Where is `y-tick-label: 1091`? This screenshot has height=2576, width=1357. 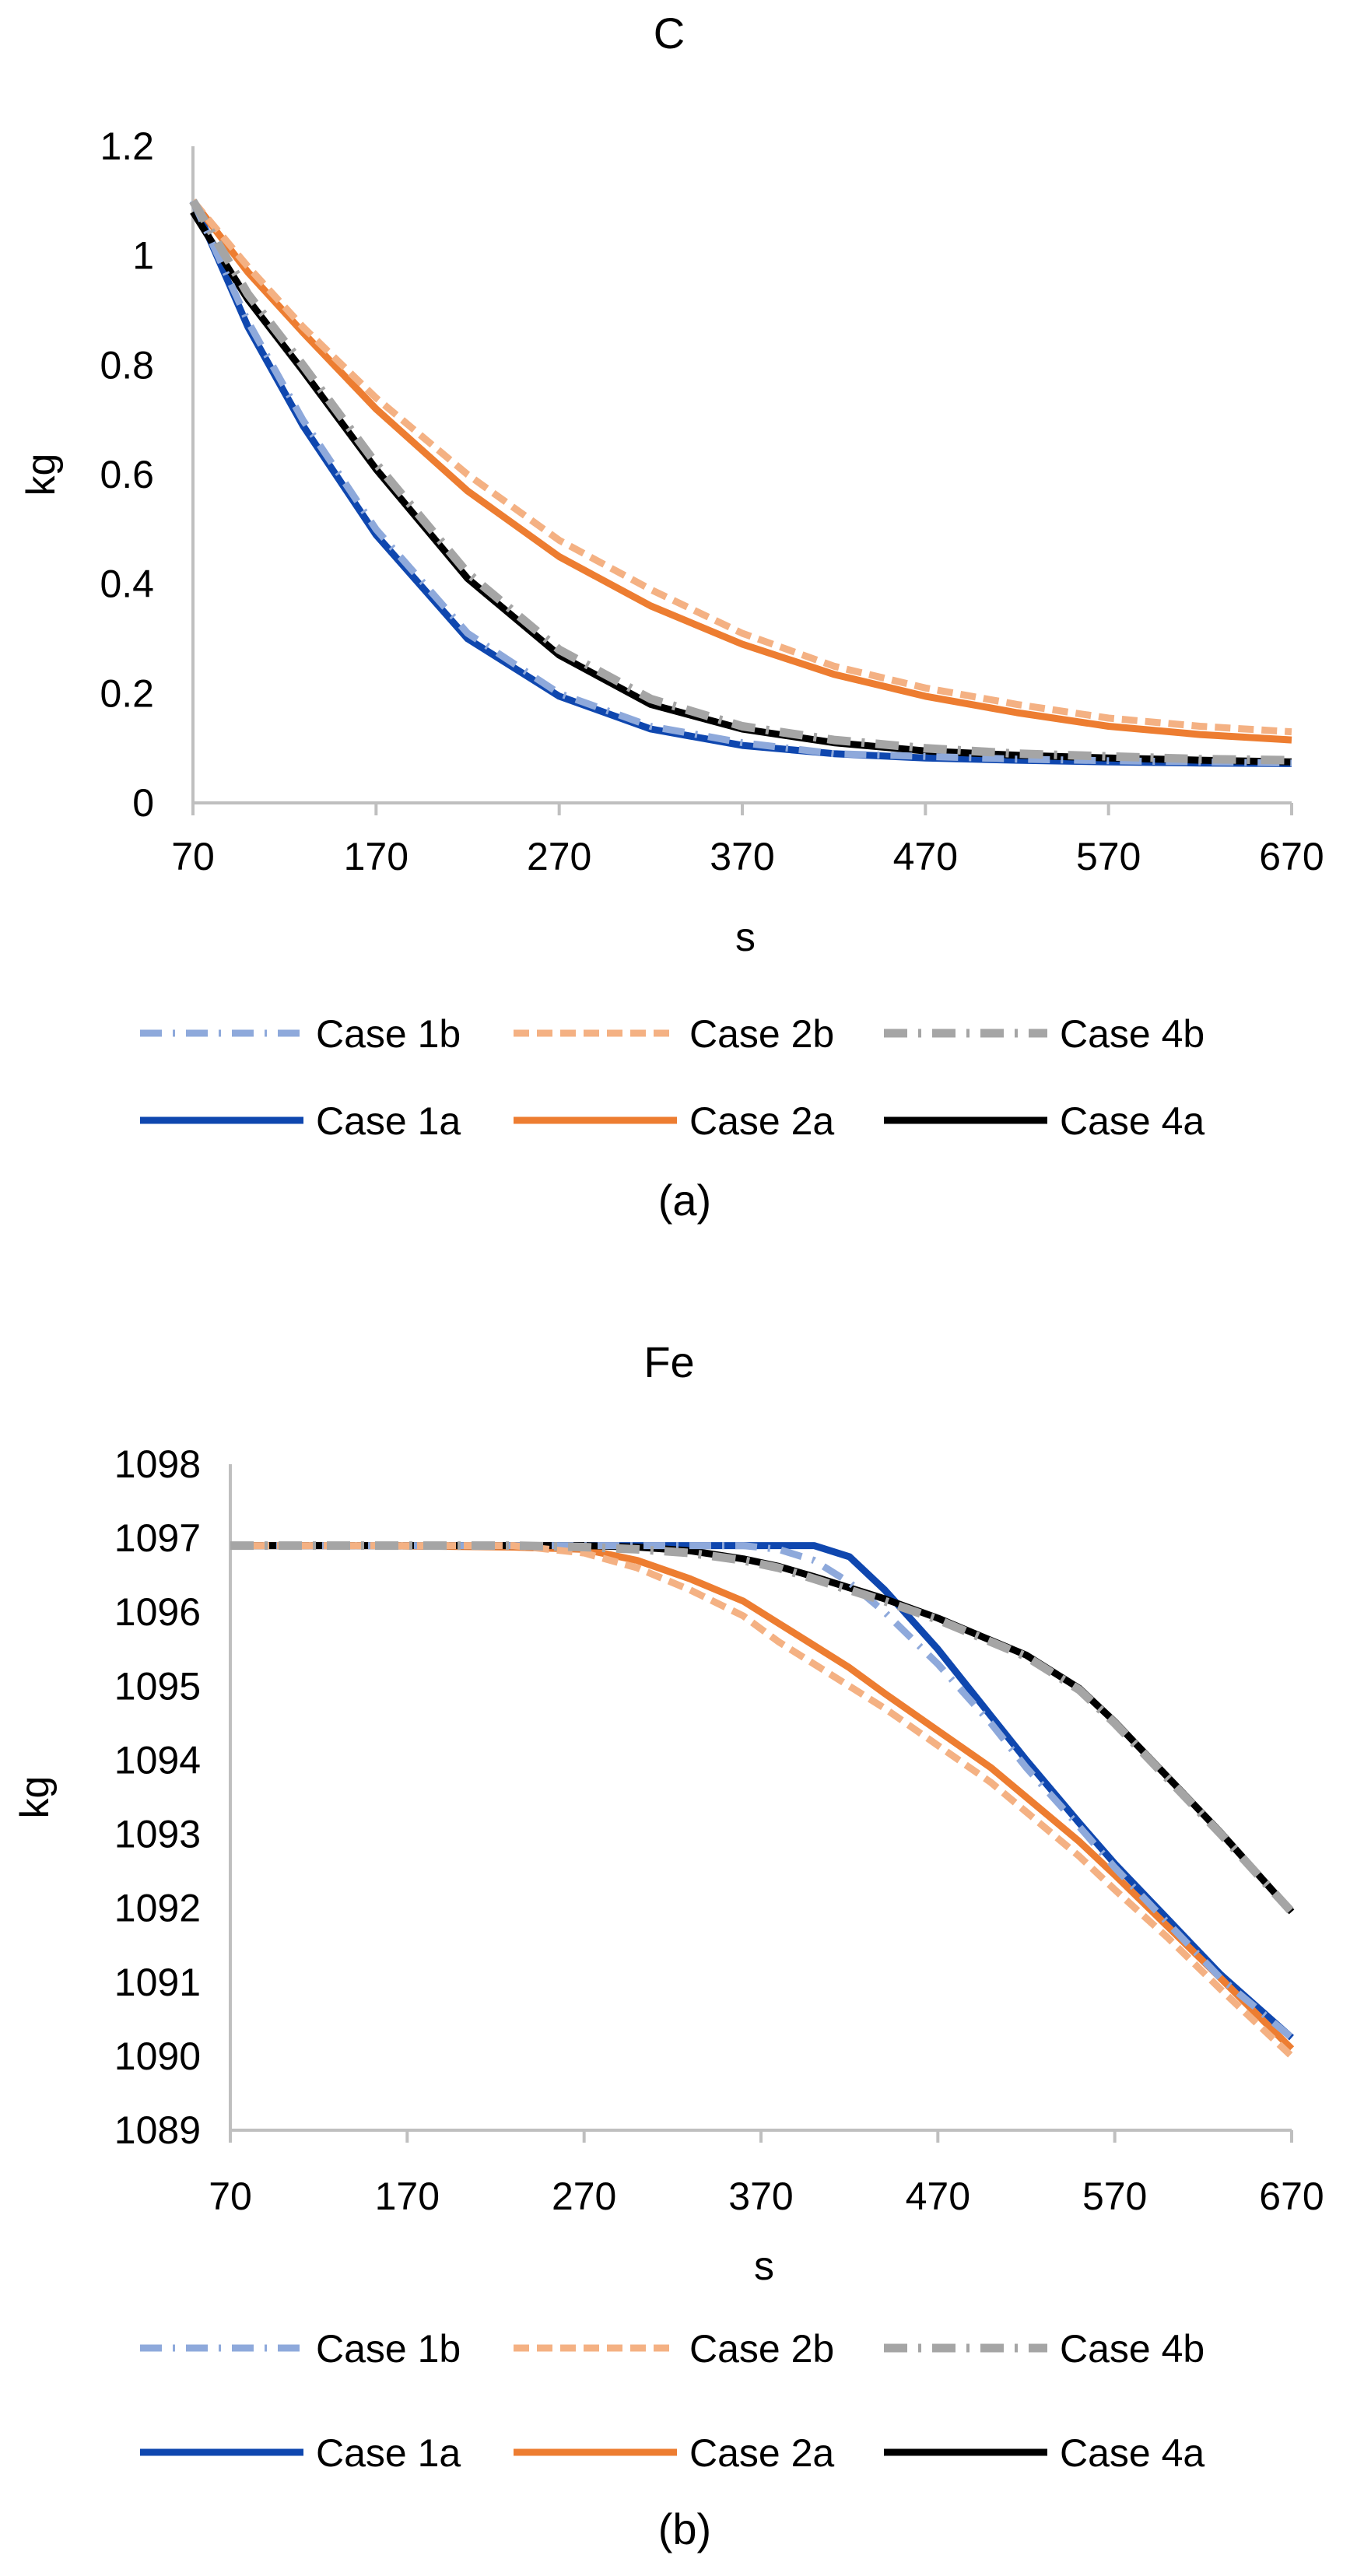
y-tick-label: 1091 is located at coordinates (157, 1983).